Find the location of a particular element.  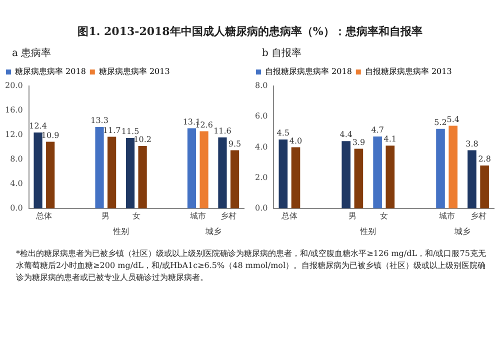

legend-label: 糖尿病患病率 2018 is located at coordinates (50, 71).